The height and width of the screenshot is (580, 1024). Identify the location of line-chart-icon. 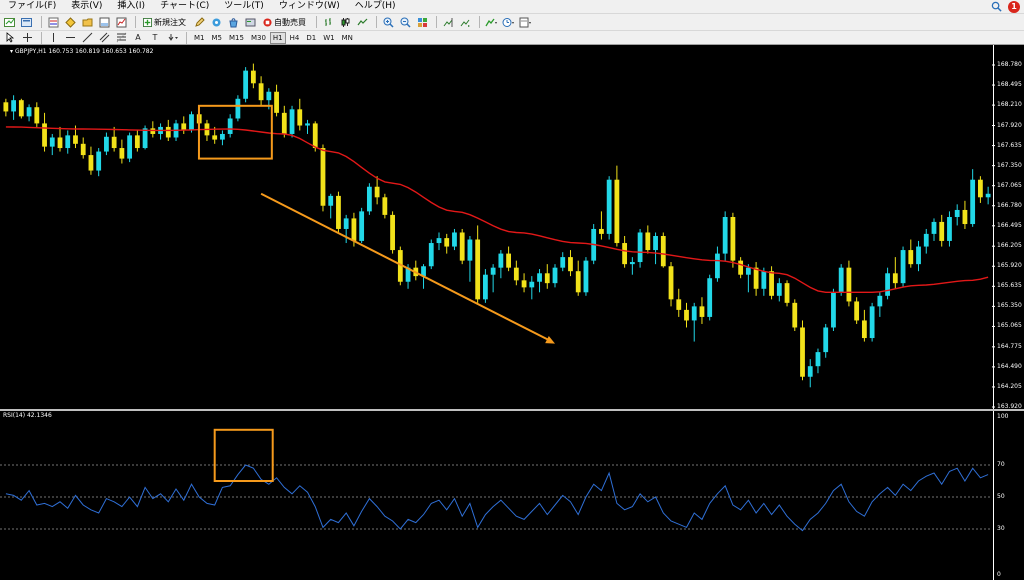
(362, 22).